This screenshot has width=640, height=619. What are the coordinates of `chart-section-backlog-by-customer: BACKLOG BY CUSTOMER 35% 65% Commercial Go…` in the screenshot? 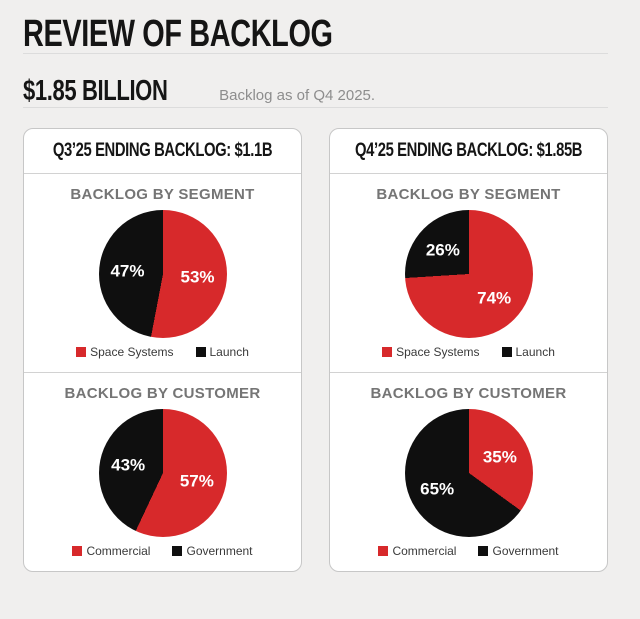 It's located at (468, 472).